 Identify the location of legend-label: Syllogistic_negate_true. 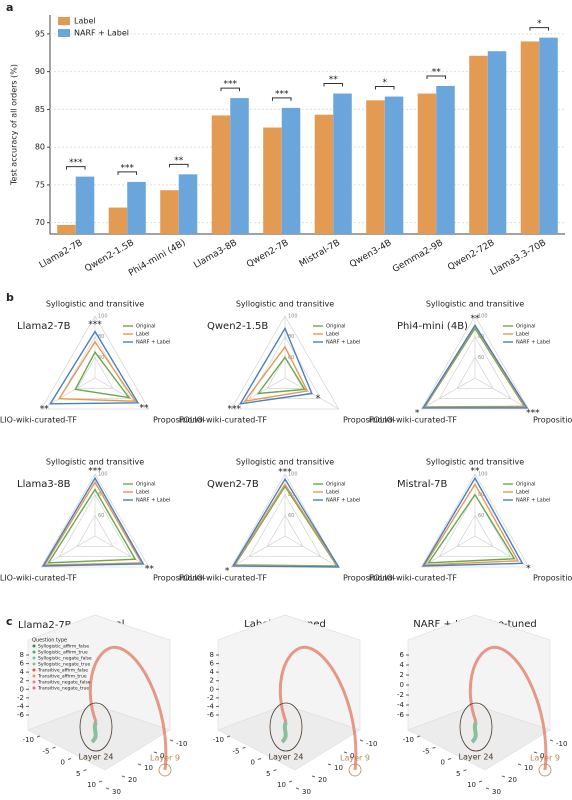
(64, 665).